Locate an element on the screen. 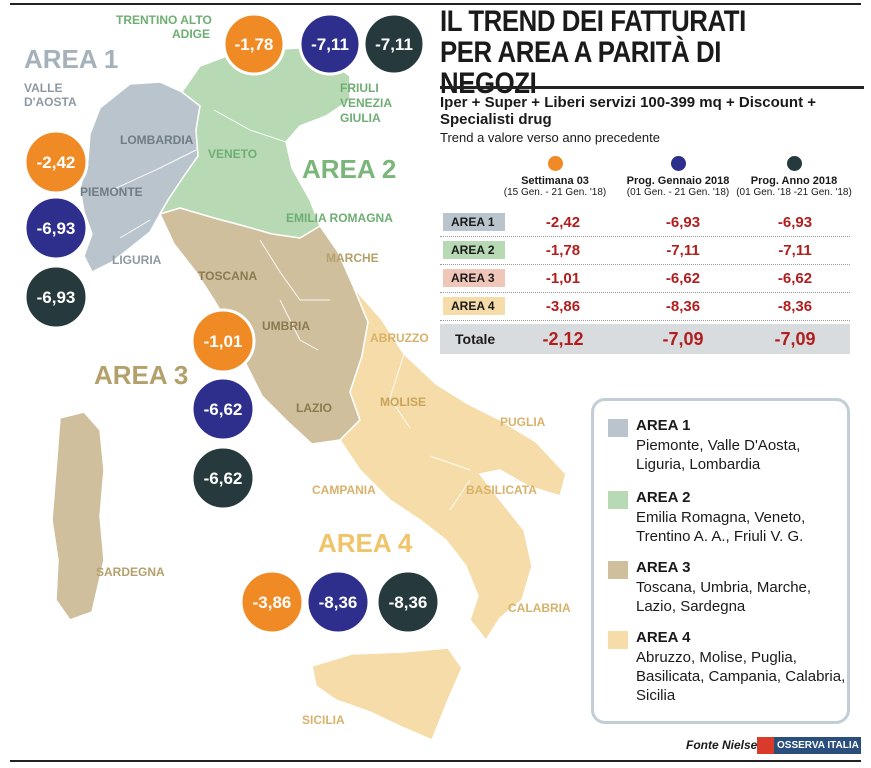 Image resolution: width=871 pixels, height=768 pixels. bubble-a2-anno-value: -7,11 is located at coordinates (394, 44).